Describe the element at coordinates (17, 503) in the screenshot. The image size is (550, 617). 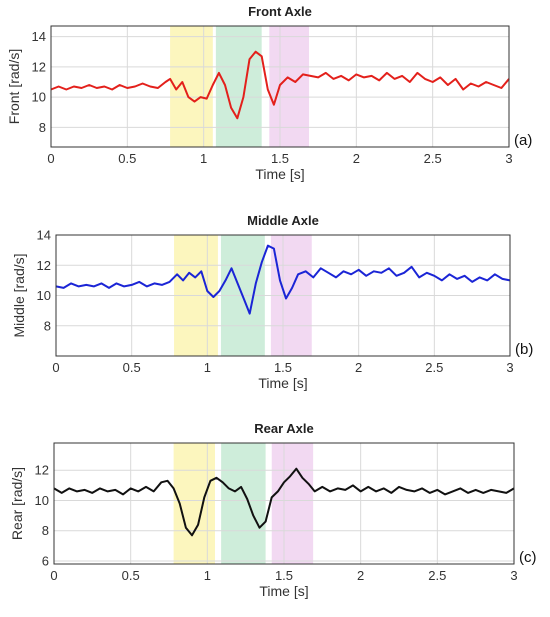
I see `y-axis-label: Rear [rad/s]` at that location.